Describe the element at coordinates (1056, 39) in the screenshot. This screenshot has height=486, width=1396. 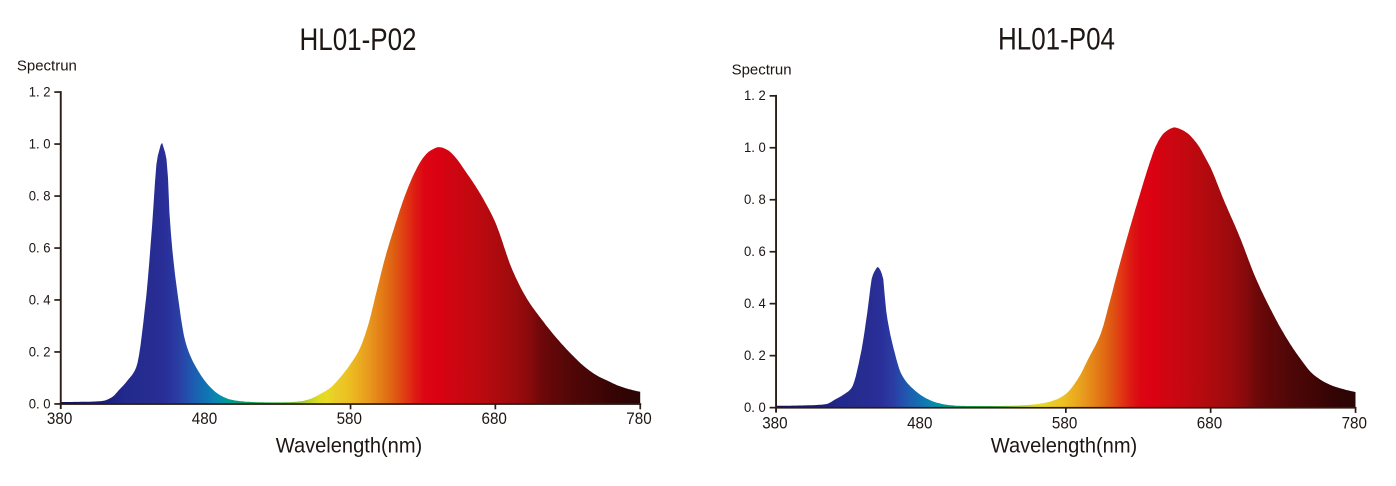
I see `svg-text: HL01-P04` at that location.